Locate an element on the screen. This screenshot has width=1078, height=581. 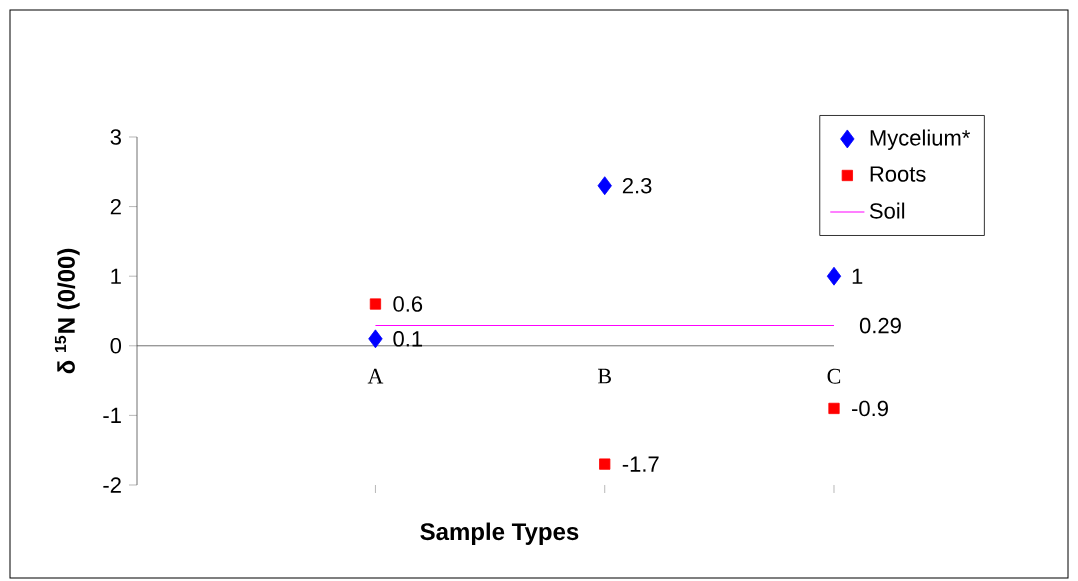
x-tick-label: C is located at coordinates (834, 376).